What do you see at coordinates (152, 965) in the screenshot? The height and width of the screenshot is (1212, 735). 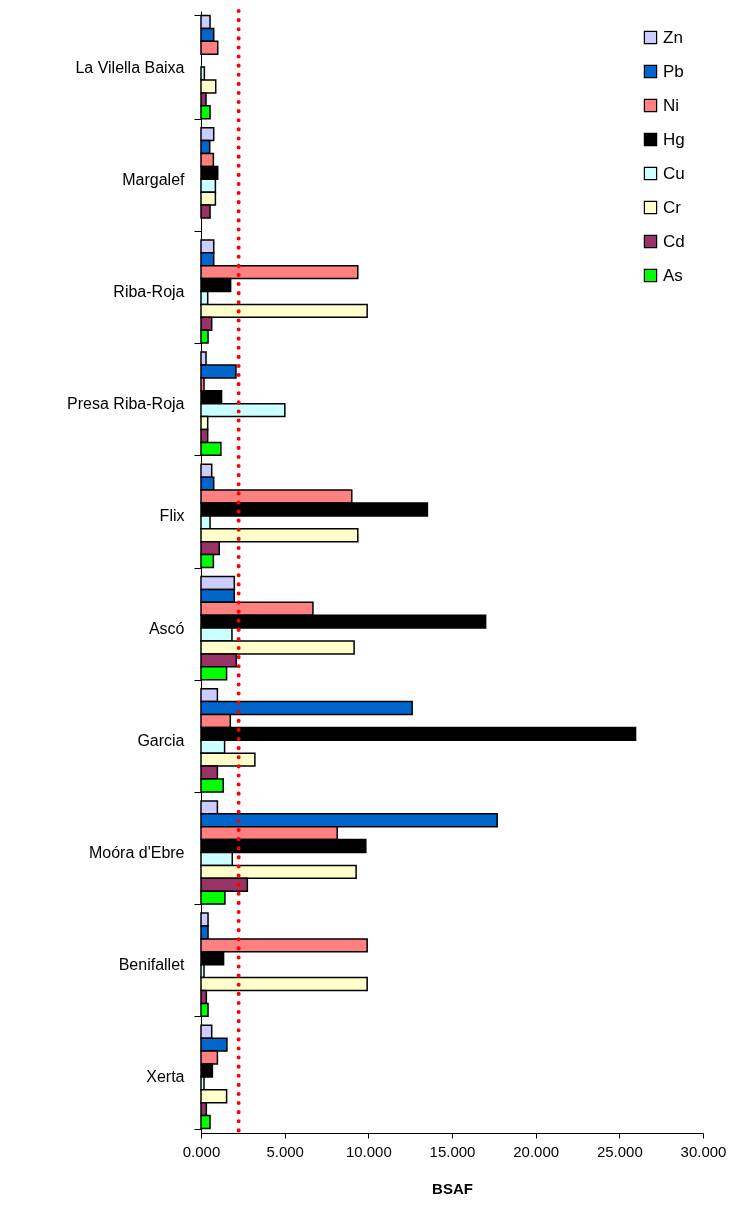 I see `y-tick-label: Benifallet` at bounding box center [152, 965].